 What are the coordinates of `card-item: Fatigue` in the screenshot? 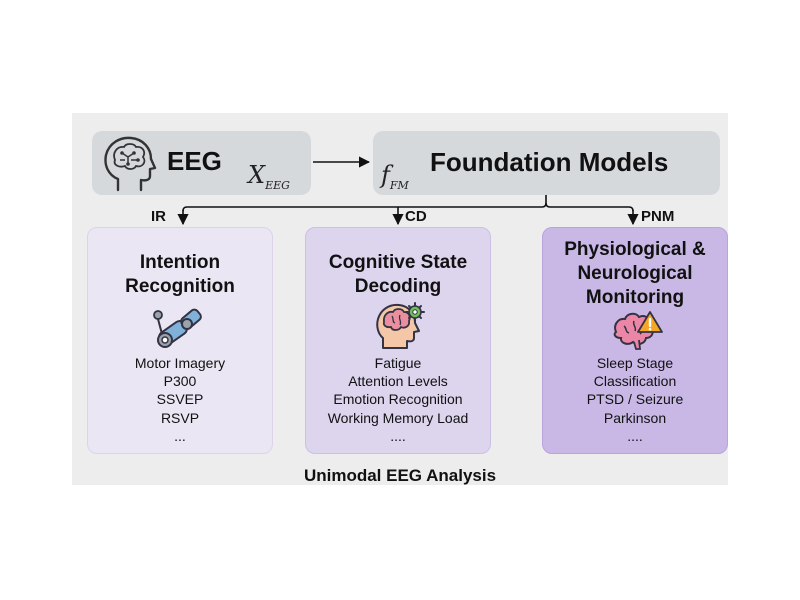 It's located at (398, 363).